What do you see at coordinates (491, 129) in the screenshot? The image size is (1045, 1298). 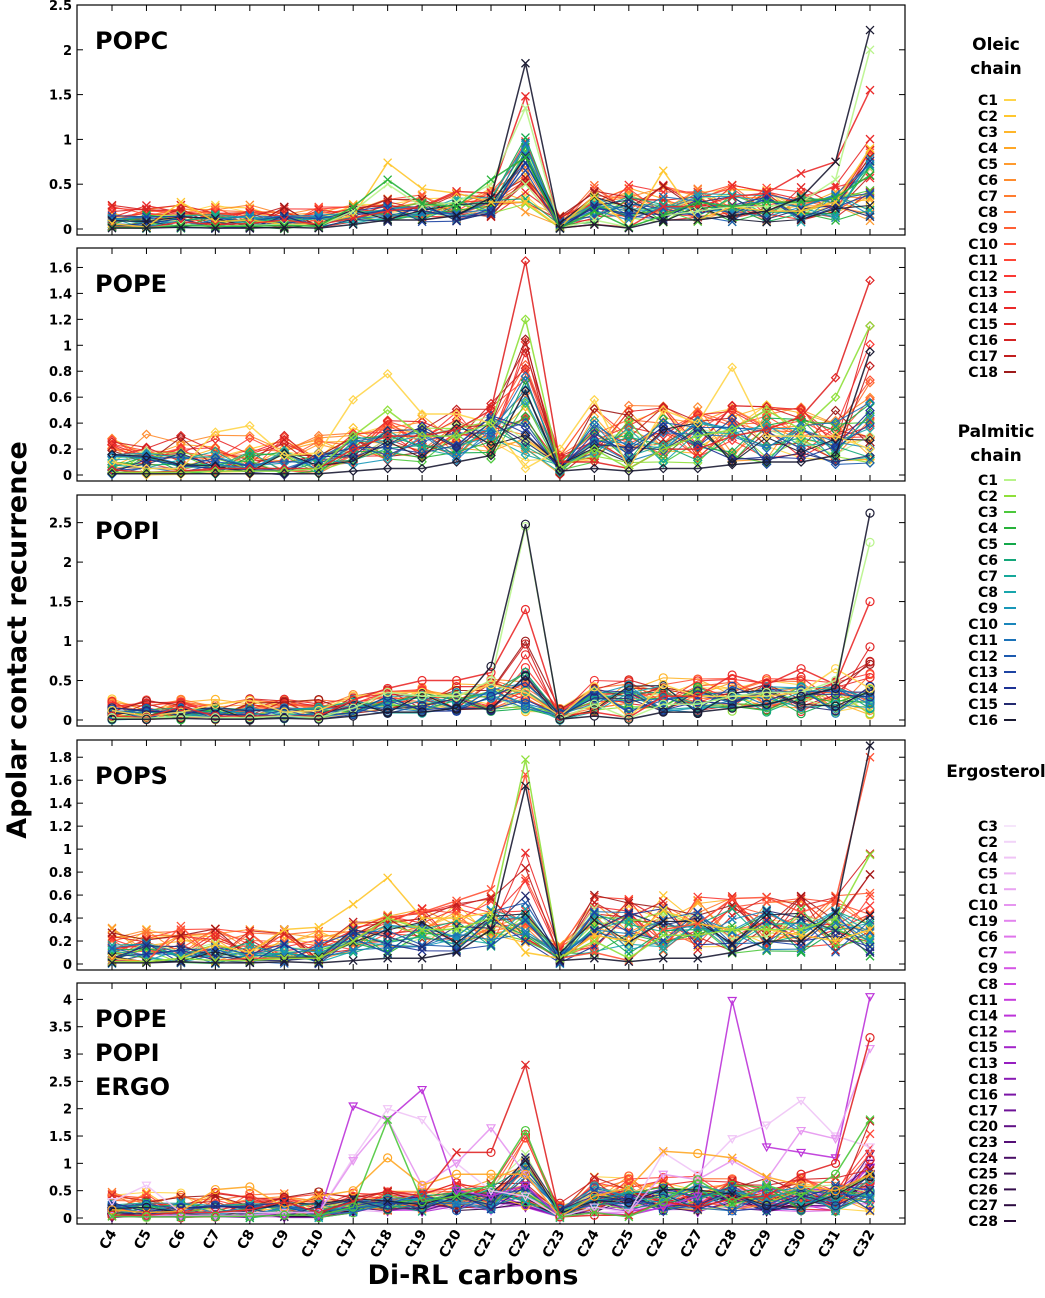 I see `series-palmitic-C16` at bounding box center [491, 129].